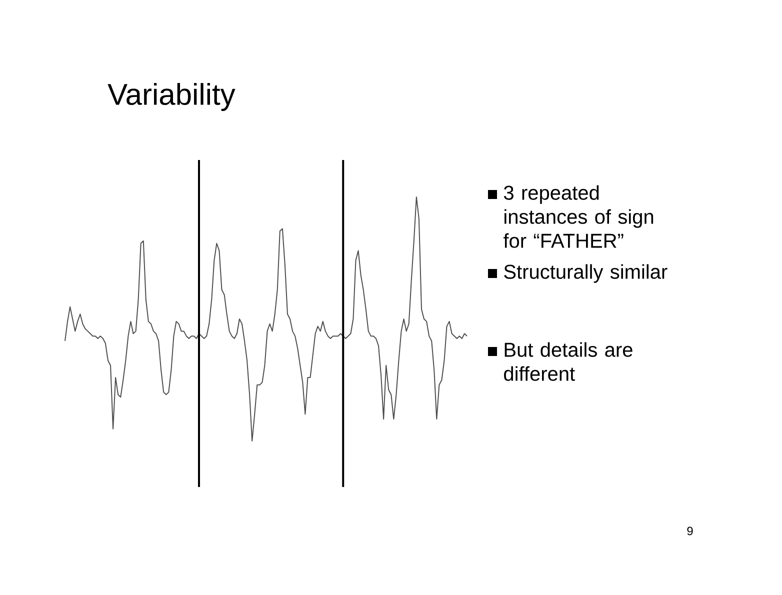 The height and width of the screenshot is (595, 782). What do you see at coordinates (172, 97) in the screenshot?
I see `chart-title: Variability` at bounding box center [172, 97].